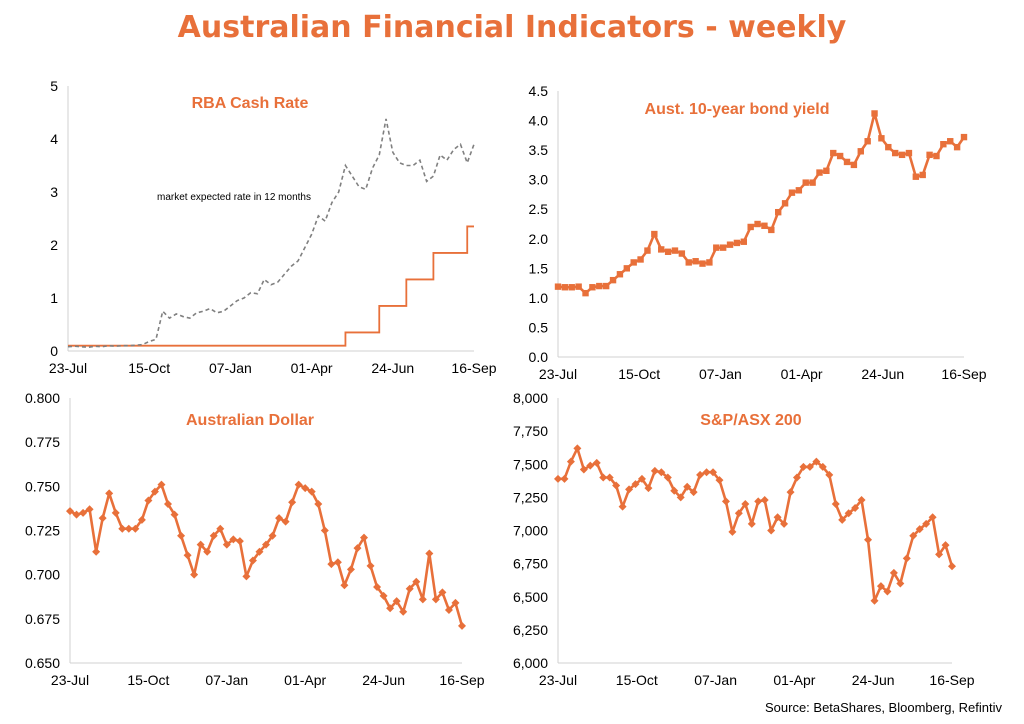  I want to click on y-tick-label: 1, so click(54, 298).